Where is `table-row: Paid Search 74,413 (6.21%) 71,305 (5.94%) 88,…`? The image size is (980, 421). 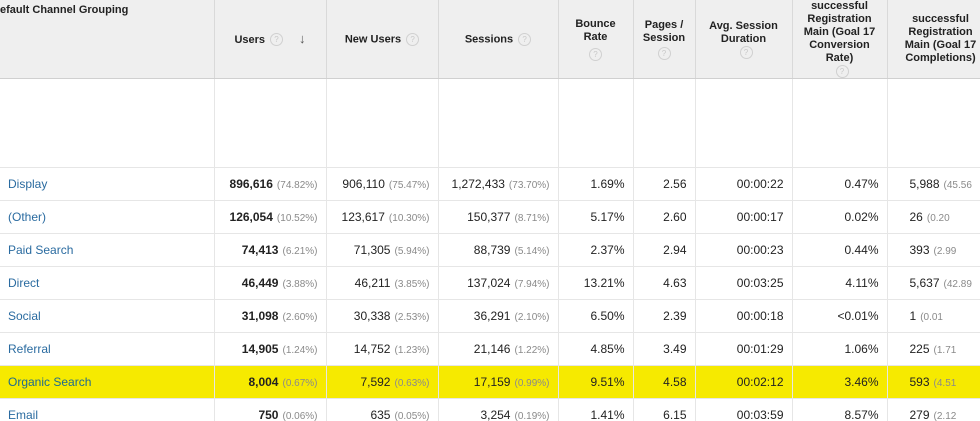 table-row: Paid Search 74,413 (6.21%) 71,305 (5.94%) 88,… is located at coordinates (490, 250).